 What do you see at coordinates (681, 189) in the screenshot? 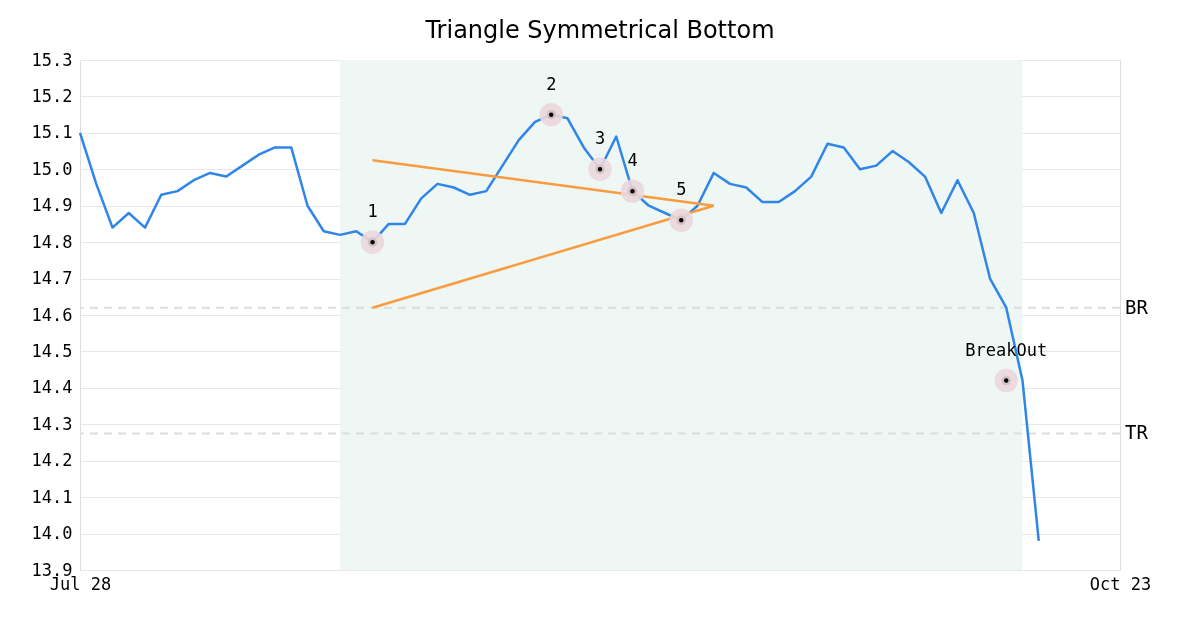
I see `annotation: 5` at bounding box center [681, 189].